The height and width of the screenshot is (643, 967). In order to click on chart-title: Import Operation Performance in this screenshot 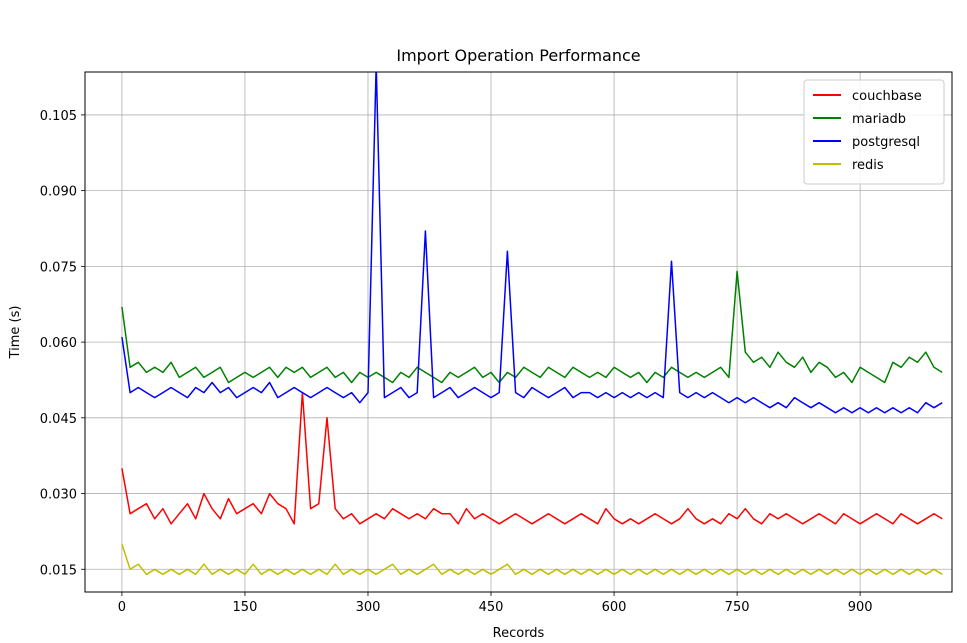, I will do `click(518, 55)`.